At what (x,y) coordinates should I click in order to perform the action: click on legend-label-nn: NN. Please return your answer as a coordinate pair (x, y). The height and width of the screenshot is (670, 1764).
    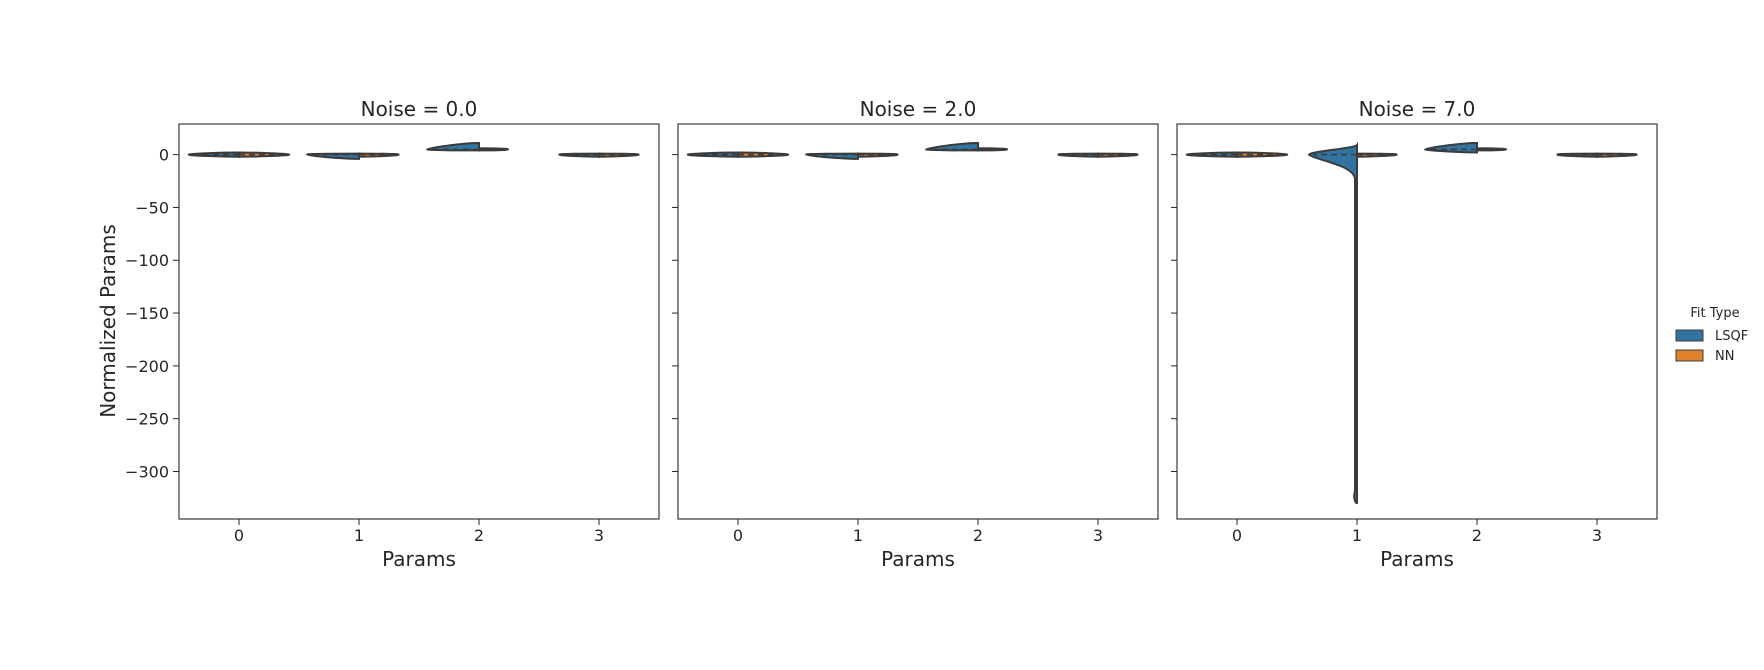
    Looking at the image, I should click on (1724, 356).